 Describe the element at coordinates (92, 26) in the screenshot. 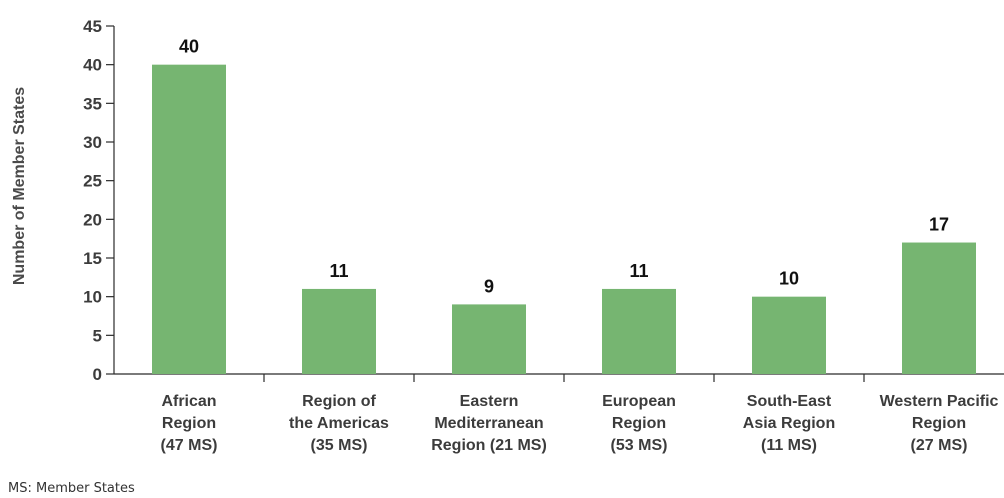

I see `y-tick-label: 45` at that location.